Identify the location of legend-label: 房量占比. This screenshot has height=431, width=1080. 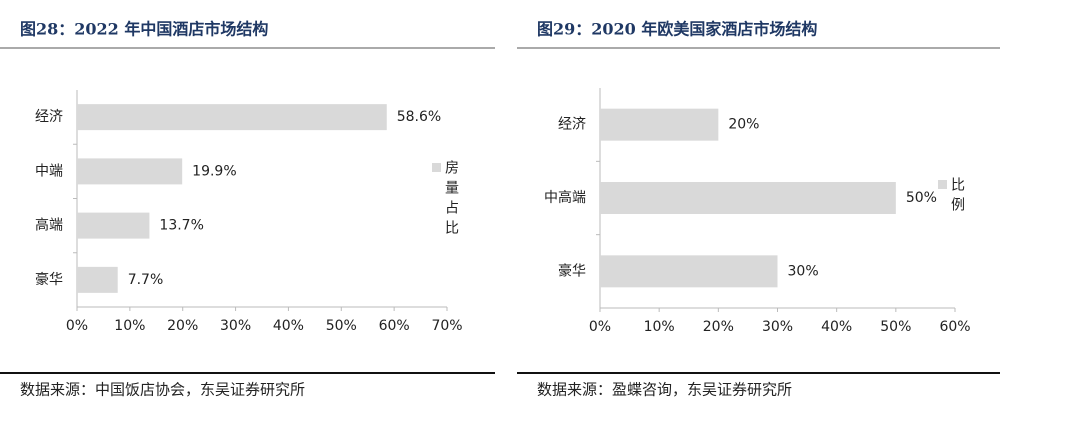
(451, 200).